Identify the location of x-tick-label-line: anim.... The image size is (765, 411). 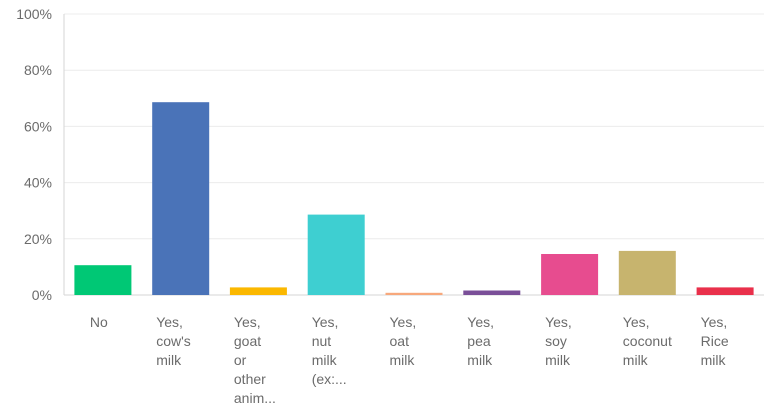
(255, 398).